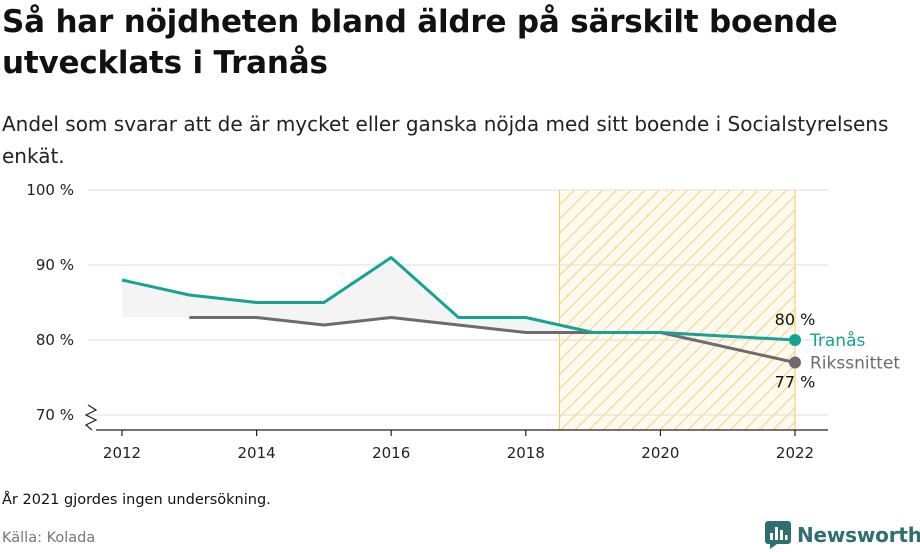 The height and width of the screenshot is (552, 920). What do you see at coordinates (837, 340) in the screenshot?
I see `series-label: Tranås` at bounding box center [837, 340].